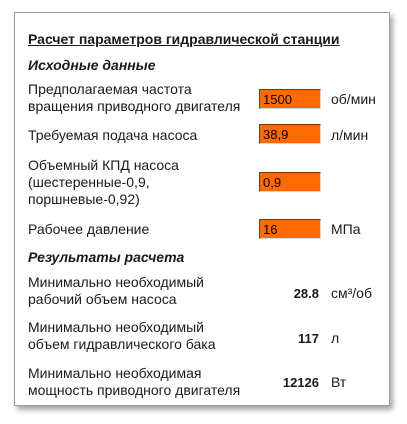 The image size is (407, 424). What do you see at coordinates (300, 382) in the screenshot?
I see `motor-power-value: 12126` at bounding box center [300, 382].